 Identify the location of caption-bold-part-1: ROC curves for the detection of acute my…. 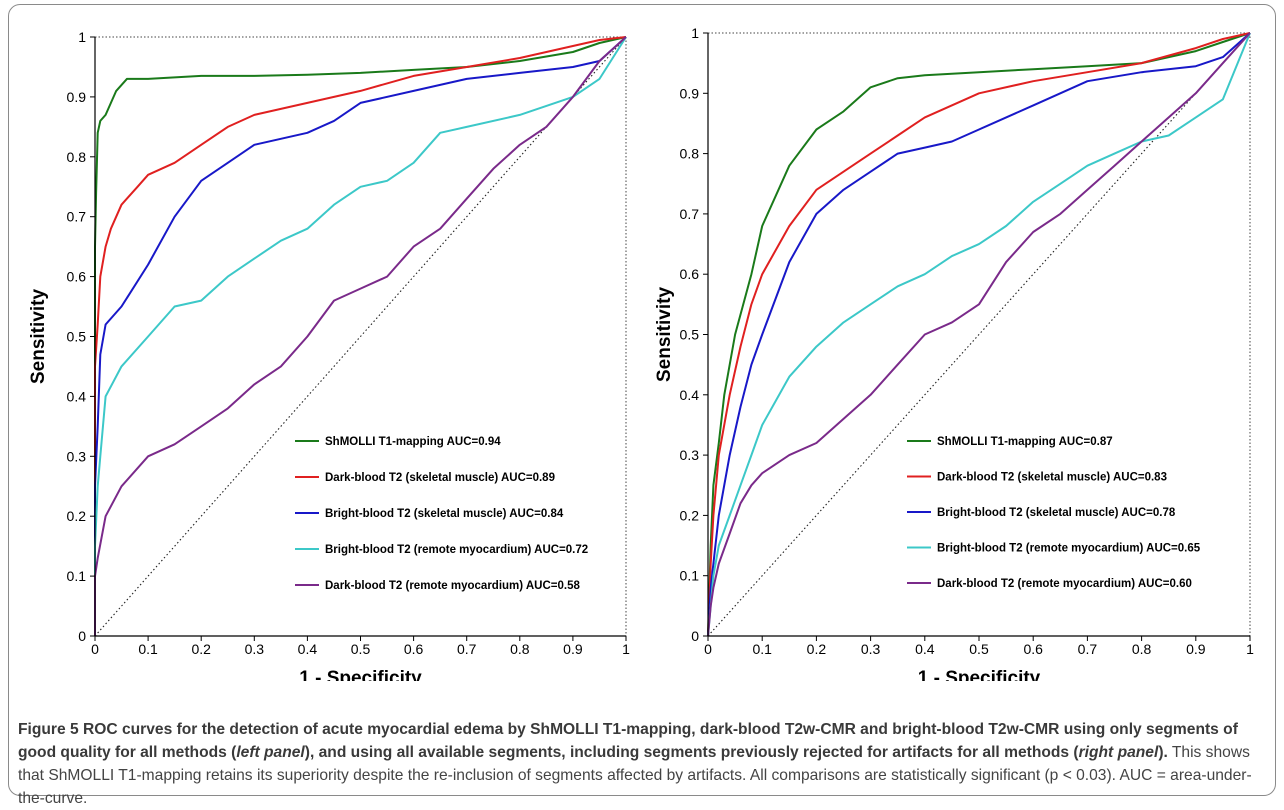
(628, 741).